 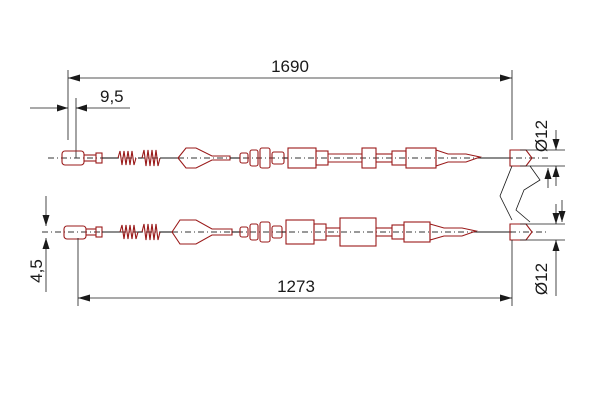 I want to click on upper-grommet, so click(x=369, y=158).